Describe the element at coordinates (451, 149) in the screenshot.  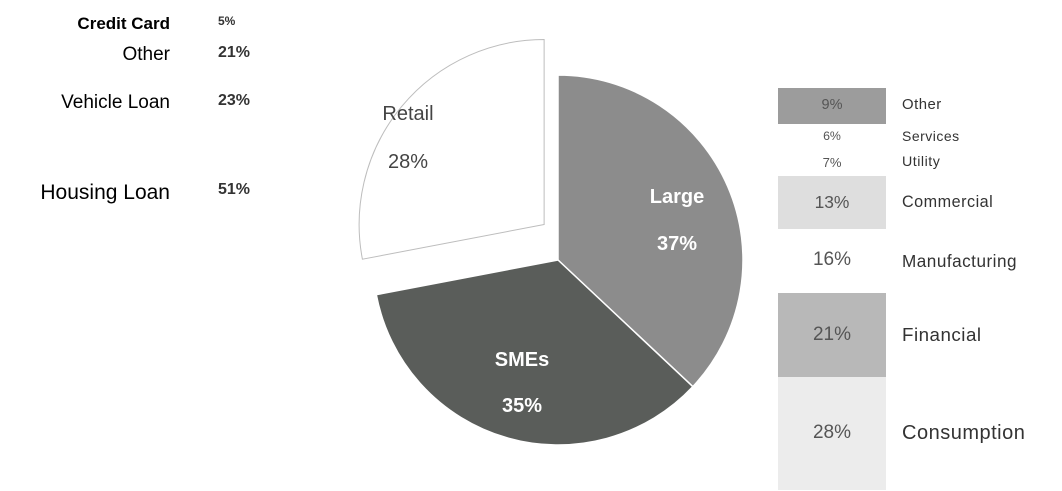
I see `pie-slice-retail` at that location.